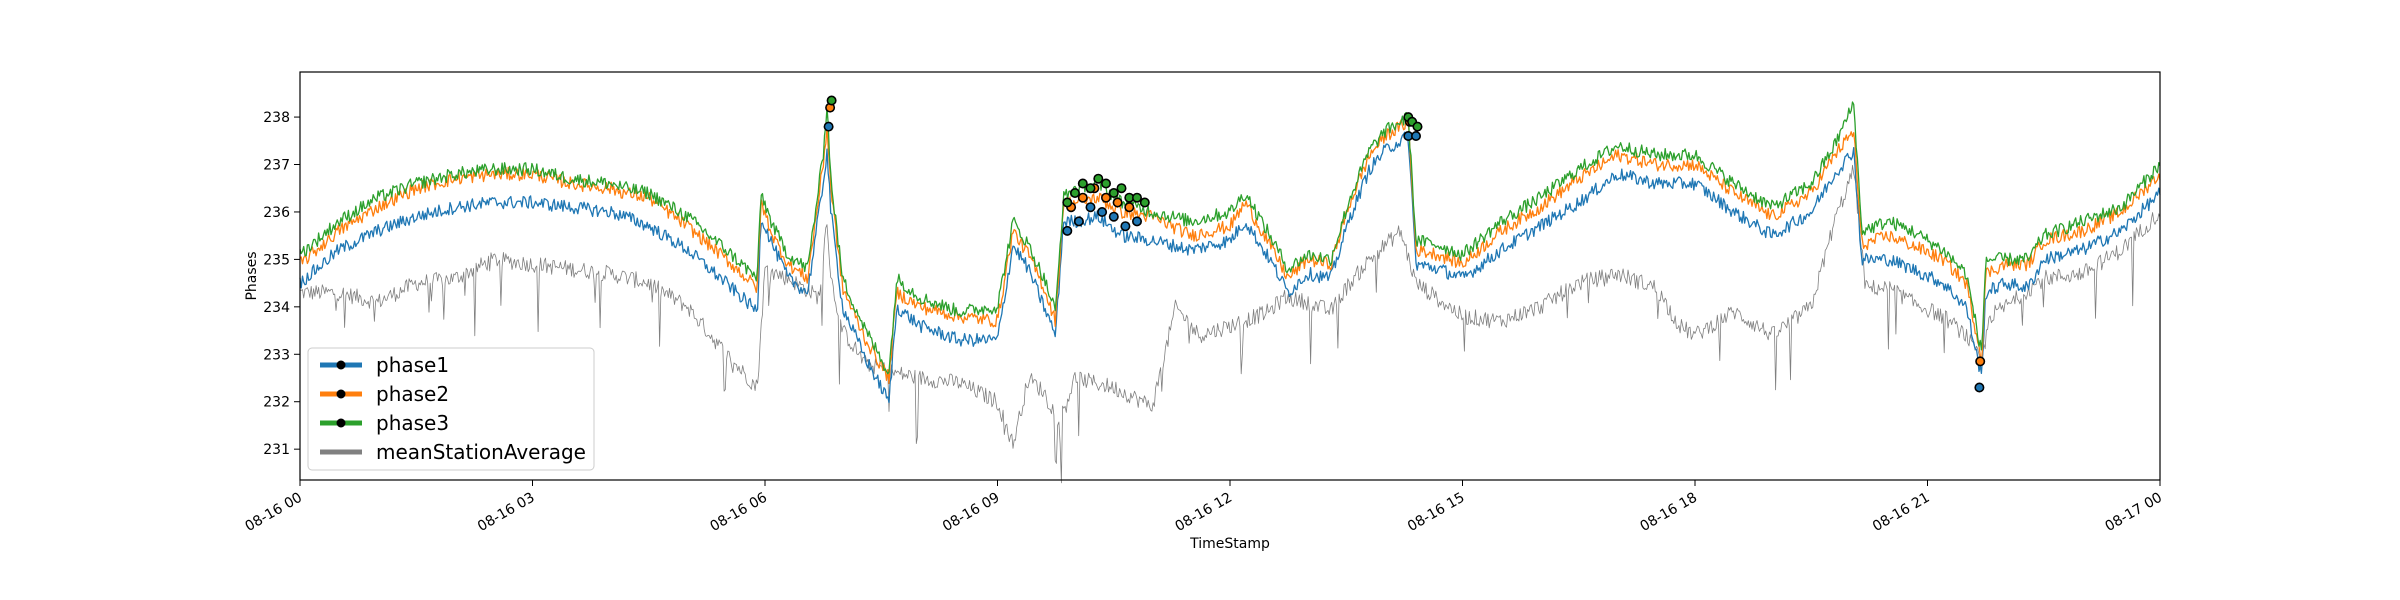 This screenshot has height=600, width=2400. I want to click on legend-marker-phase1, so click(341, 365).